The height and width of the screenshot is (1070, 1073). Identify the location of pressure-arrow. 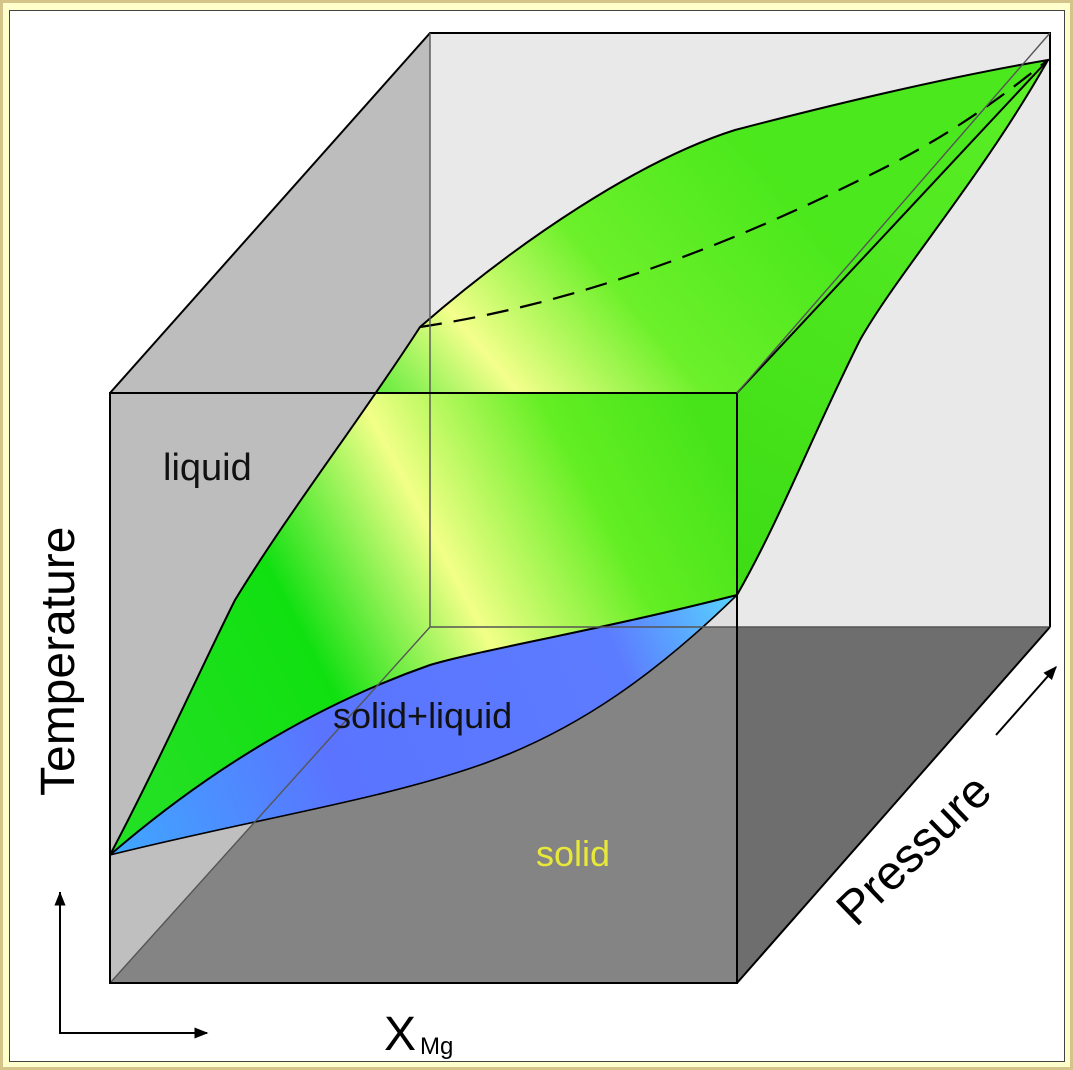
(1026, 700).